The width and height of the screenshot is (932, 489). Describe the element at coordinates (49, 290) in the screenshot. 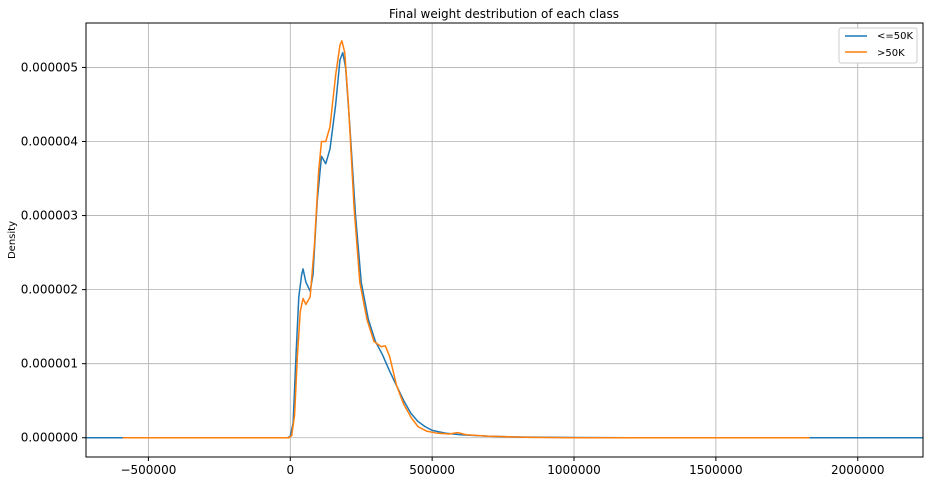

I see `y-tick-label: 0.000002` at that location.